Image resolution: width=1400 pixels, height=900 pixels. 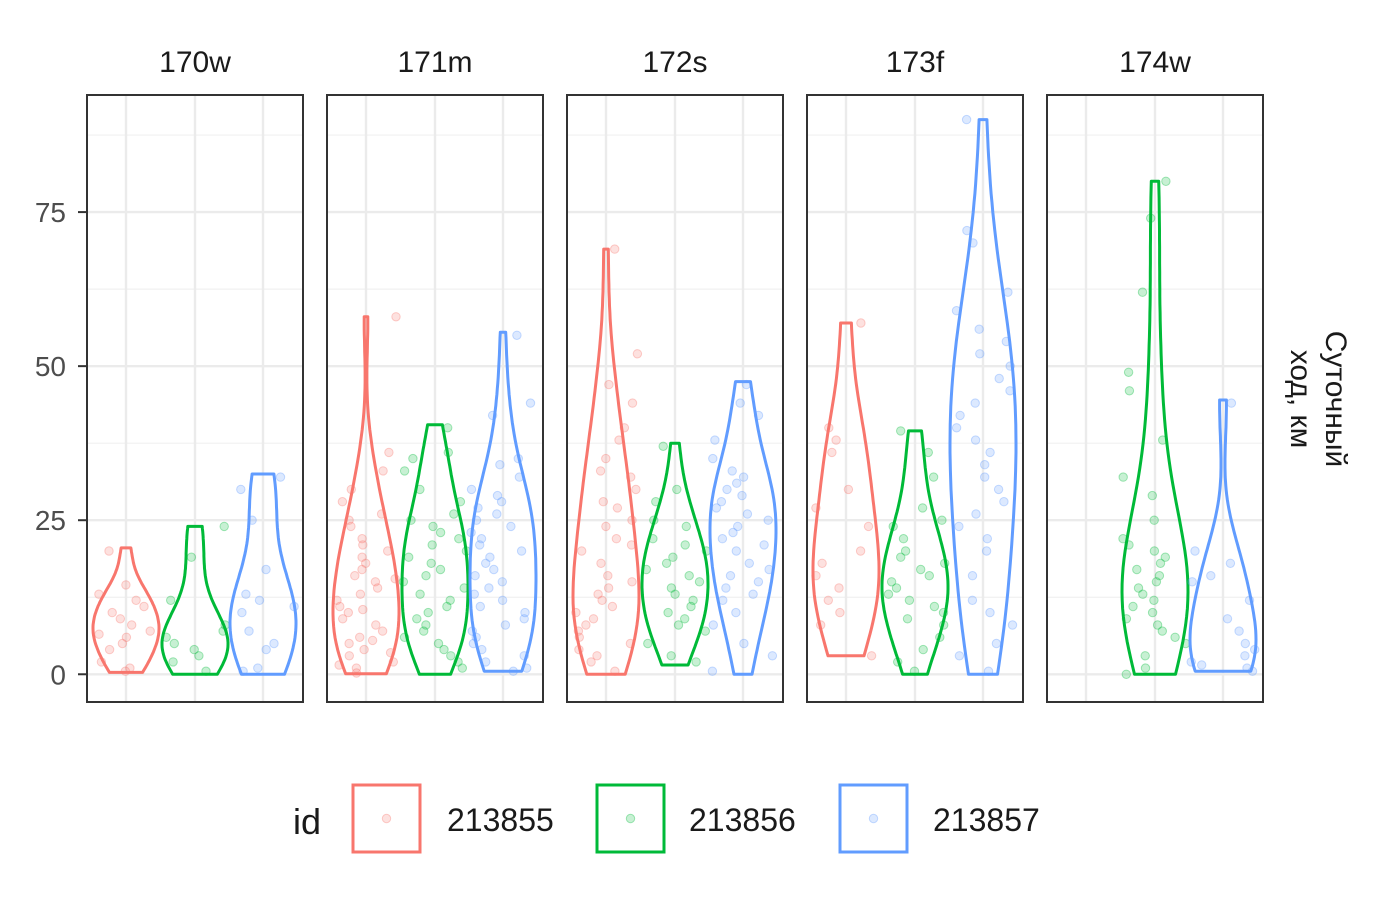 I want to click on y-tick-label-75: 75, so click(x=50, y=212).